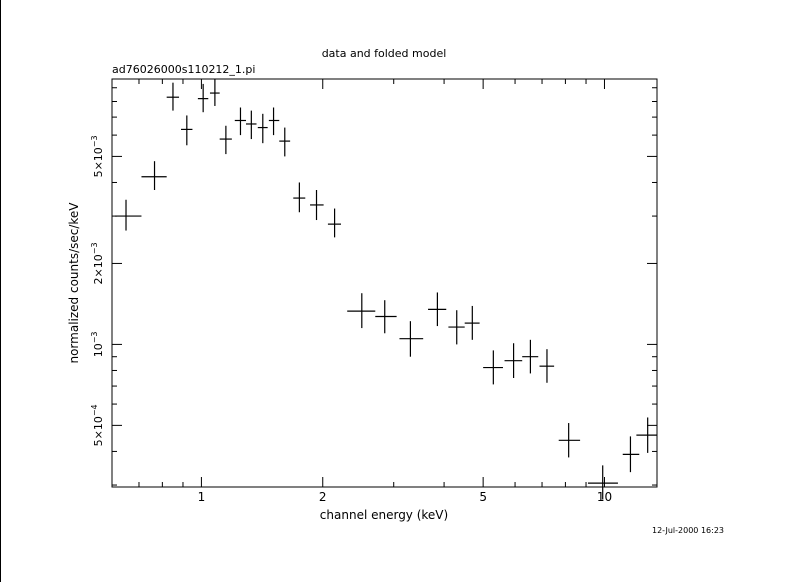 Image resolution: width=790 pixels, height=582 pixels. Describe the element at coordinates (688, 530) in the screenshot. I see `timestamp: 12-Jul-2000 16:23` at that location.